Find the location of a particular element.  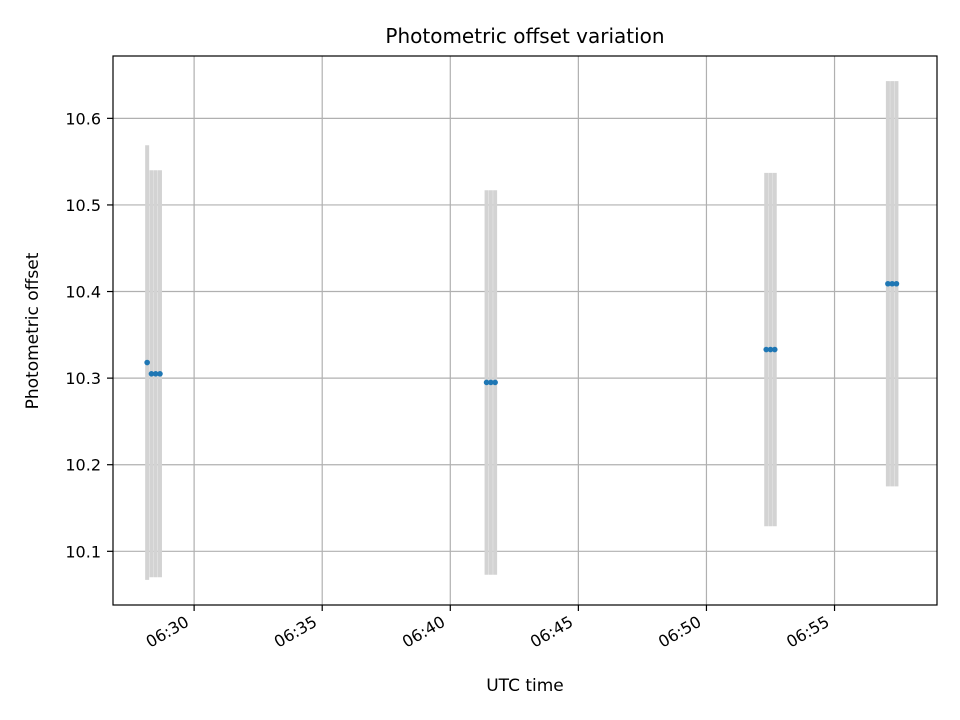

x-axis-title: UTC time is located at coordinates (525, 686).